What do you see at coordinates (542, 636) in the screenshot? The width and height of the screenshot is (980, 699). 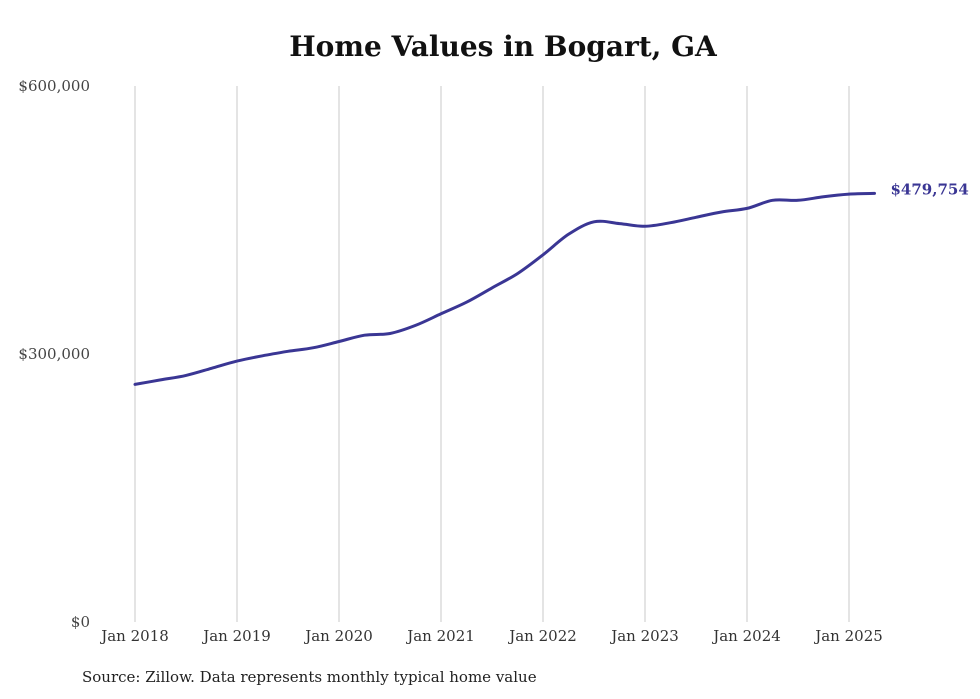 I see `x-tick-label: Jan 2022` at bounding box center [542, 636].